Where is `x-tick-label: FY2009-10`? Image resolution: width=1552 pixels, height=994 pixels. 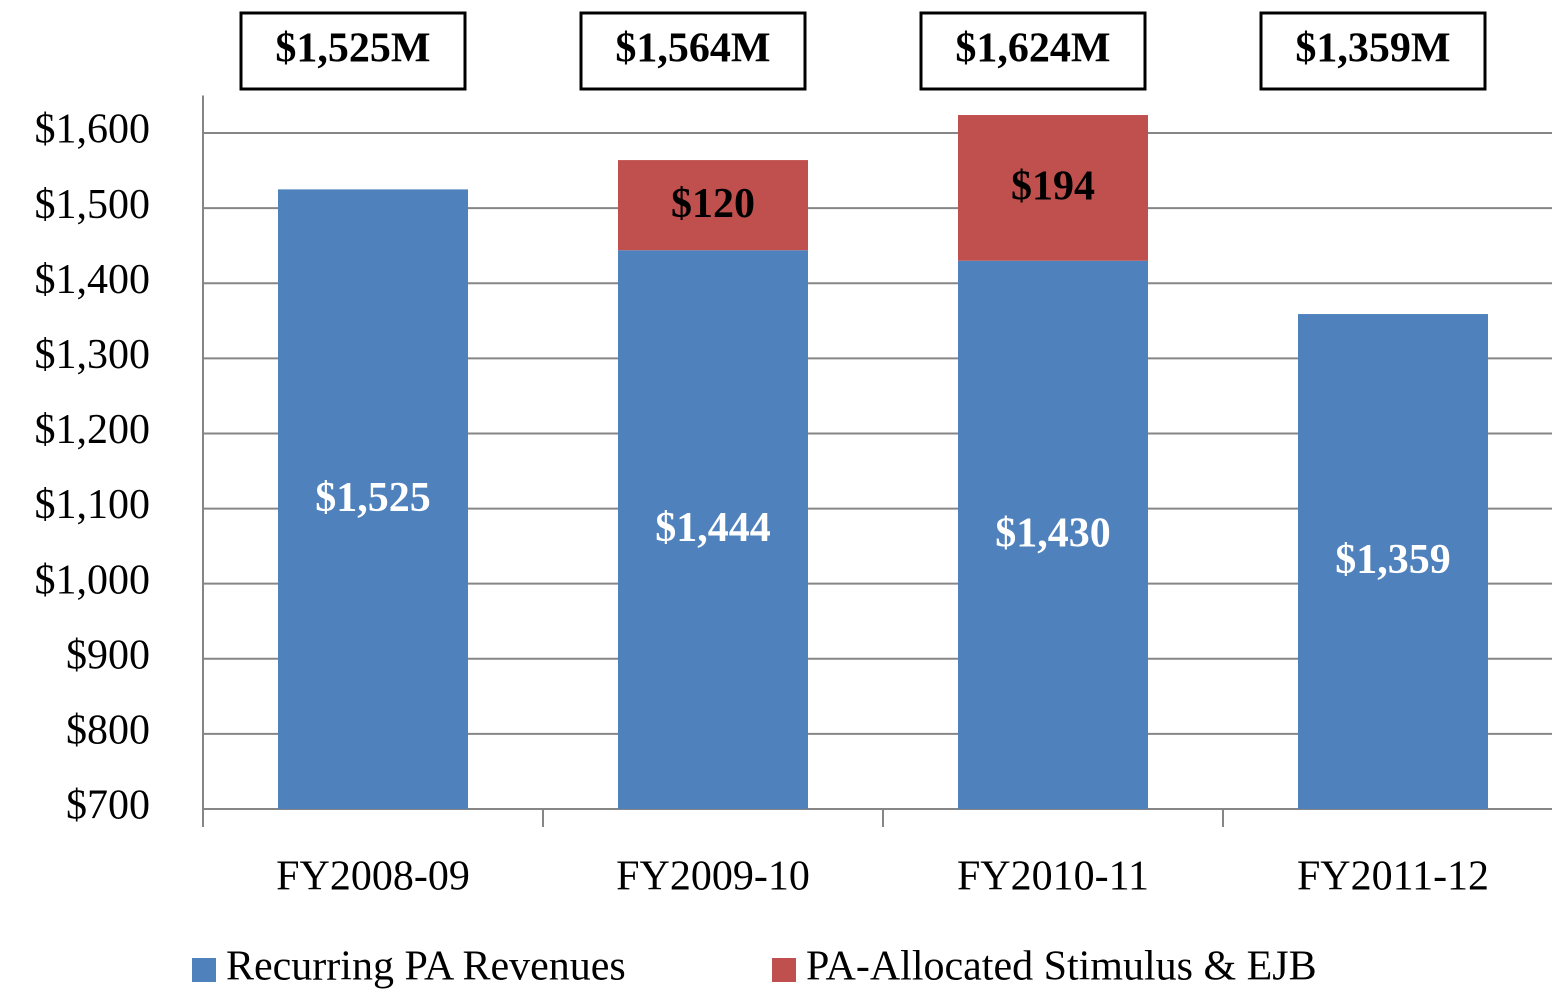 x-tick-label: FY2009-10 is located at coordinates (713, 877).